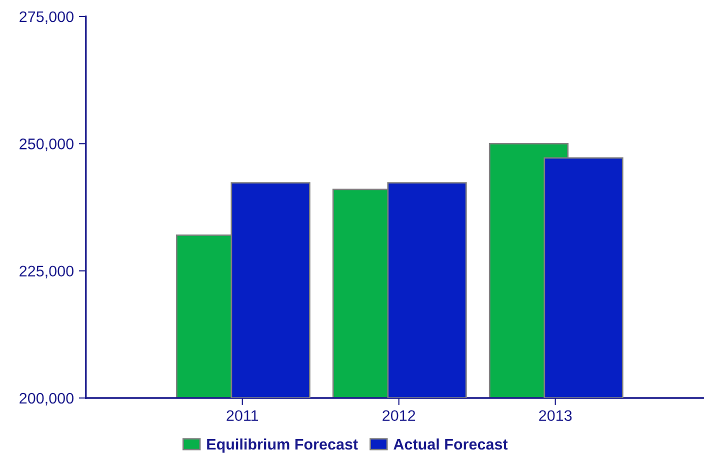 The width and height of the screenshot is (704, 471). What do you see at coordinates (555, 416) in the screenshot?
I see `x-tick-label: 2013` at bounding box center [555, 416].